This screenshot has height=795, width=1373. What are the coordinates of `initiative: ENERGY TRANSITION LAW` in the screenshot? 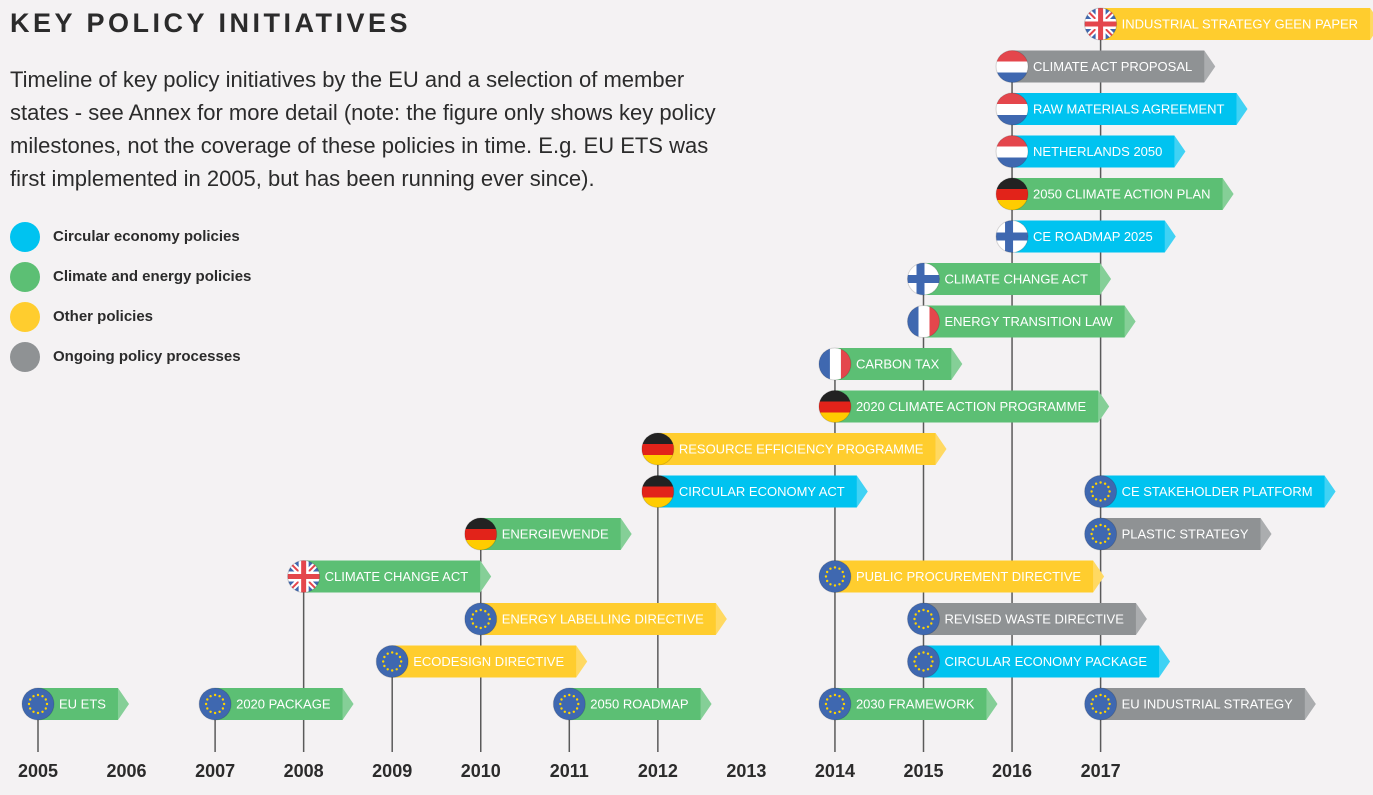 It's located at (1021, 321).